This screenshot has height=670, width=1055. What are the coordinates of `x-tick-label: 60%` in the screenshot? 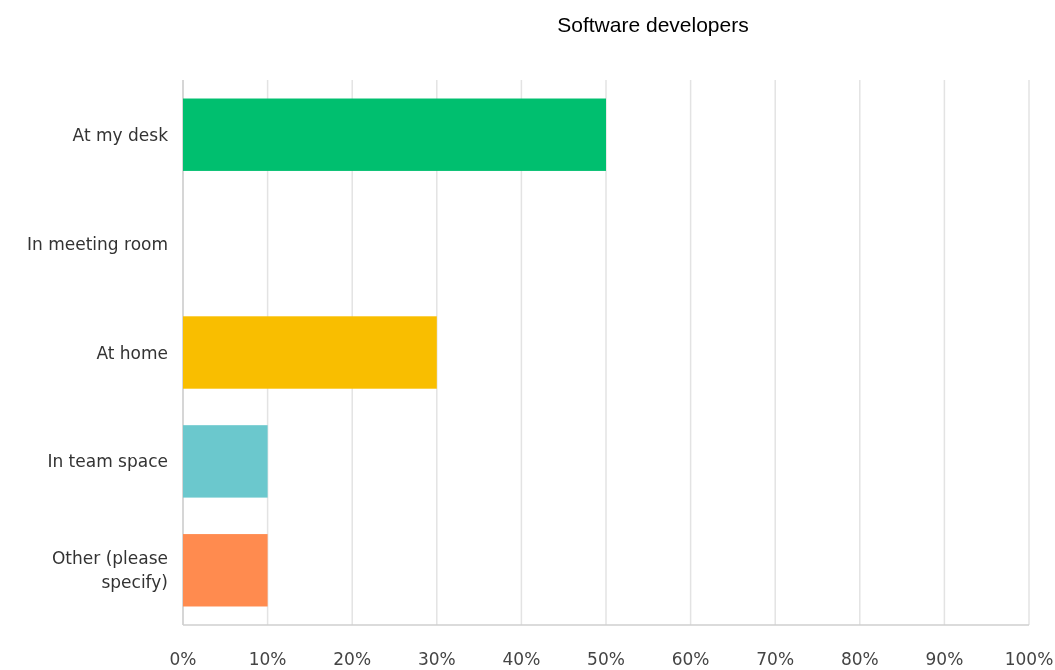 It's located at (690, 659).